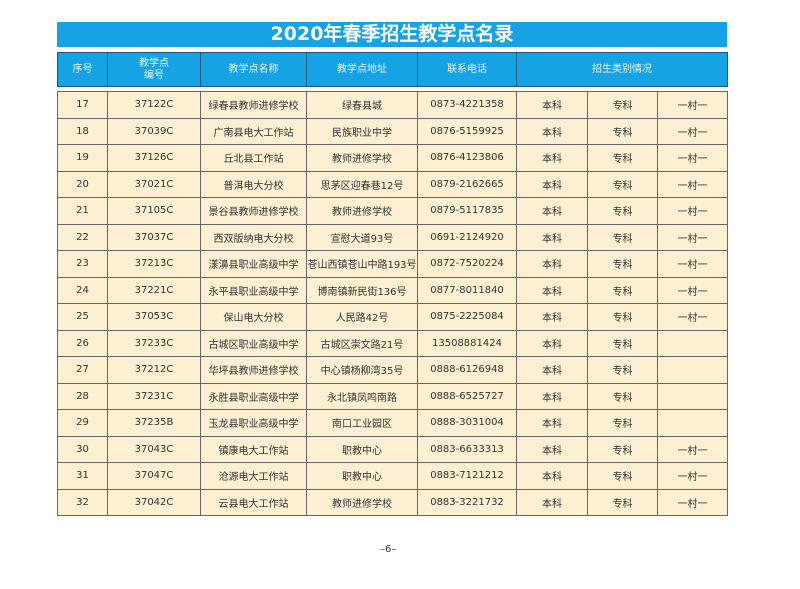 The width and height of the screenshot is (800, 589). Describe the element at coordinates (467, 184) in the screenshot. I see `cell-phone: 0879-2162665` at that location.